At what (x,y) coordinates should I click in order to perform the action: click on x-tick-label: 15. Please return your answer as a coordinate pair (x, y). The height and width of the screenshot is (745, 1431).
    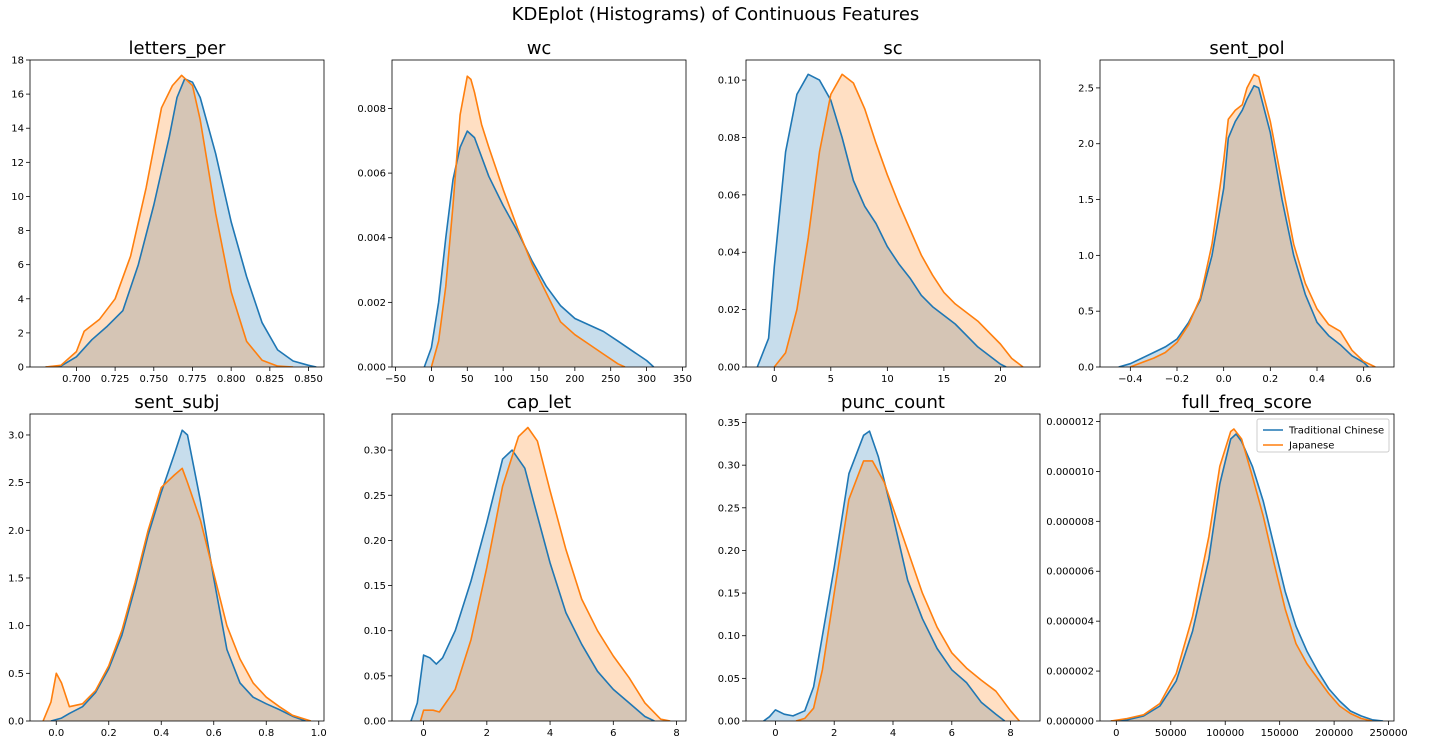
    Looking at the image, I should click on (944, 379).